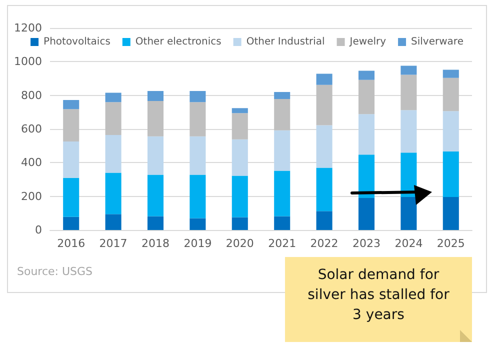 The height and width of the screenshot is (352, 494). What do you see at coordinates (198, 243) in the screenshot?
I see `x-tick-label: 2019` at bounding box center [198, 243].